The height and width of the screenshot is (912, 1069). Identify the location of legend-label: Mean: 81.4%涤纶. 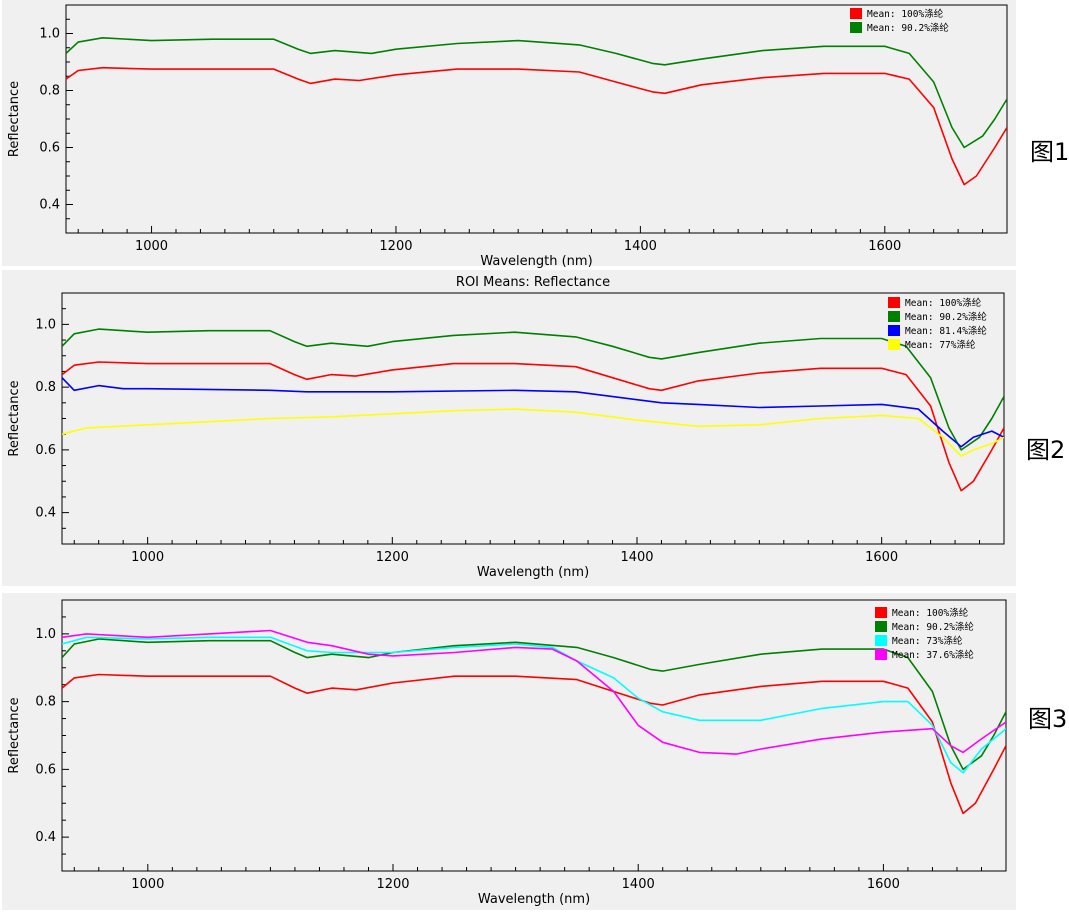
(946, 331).